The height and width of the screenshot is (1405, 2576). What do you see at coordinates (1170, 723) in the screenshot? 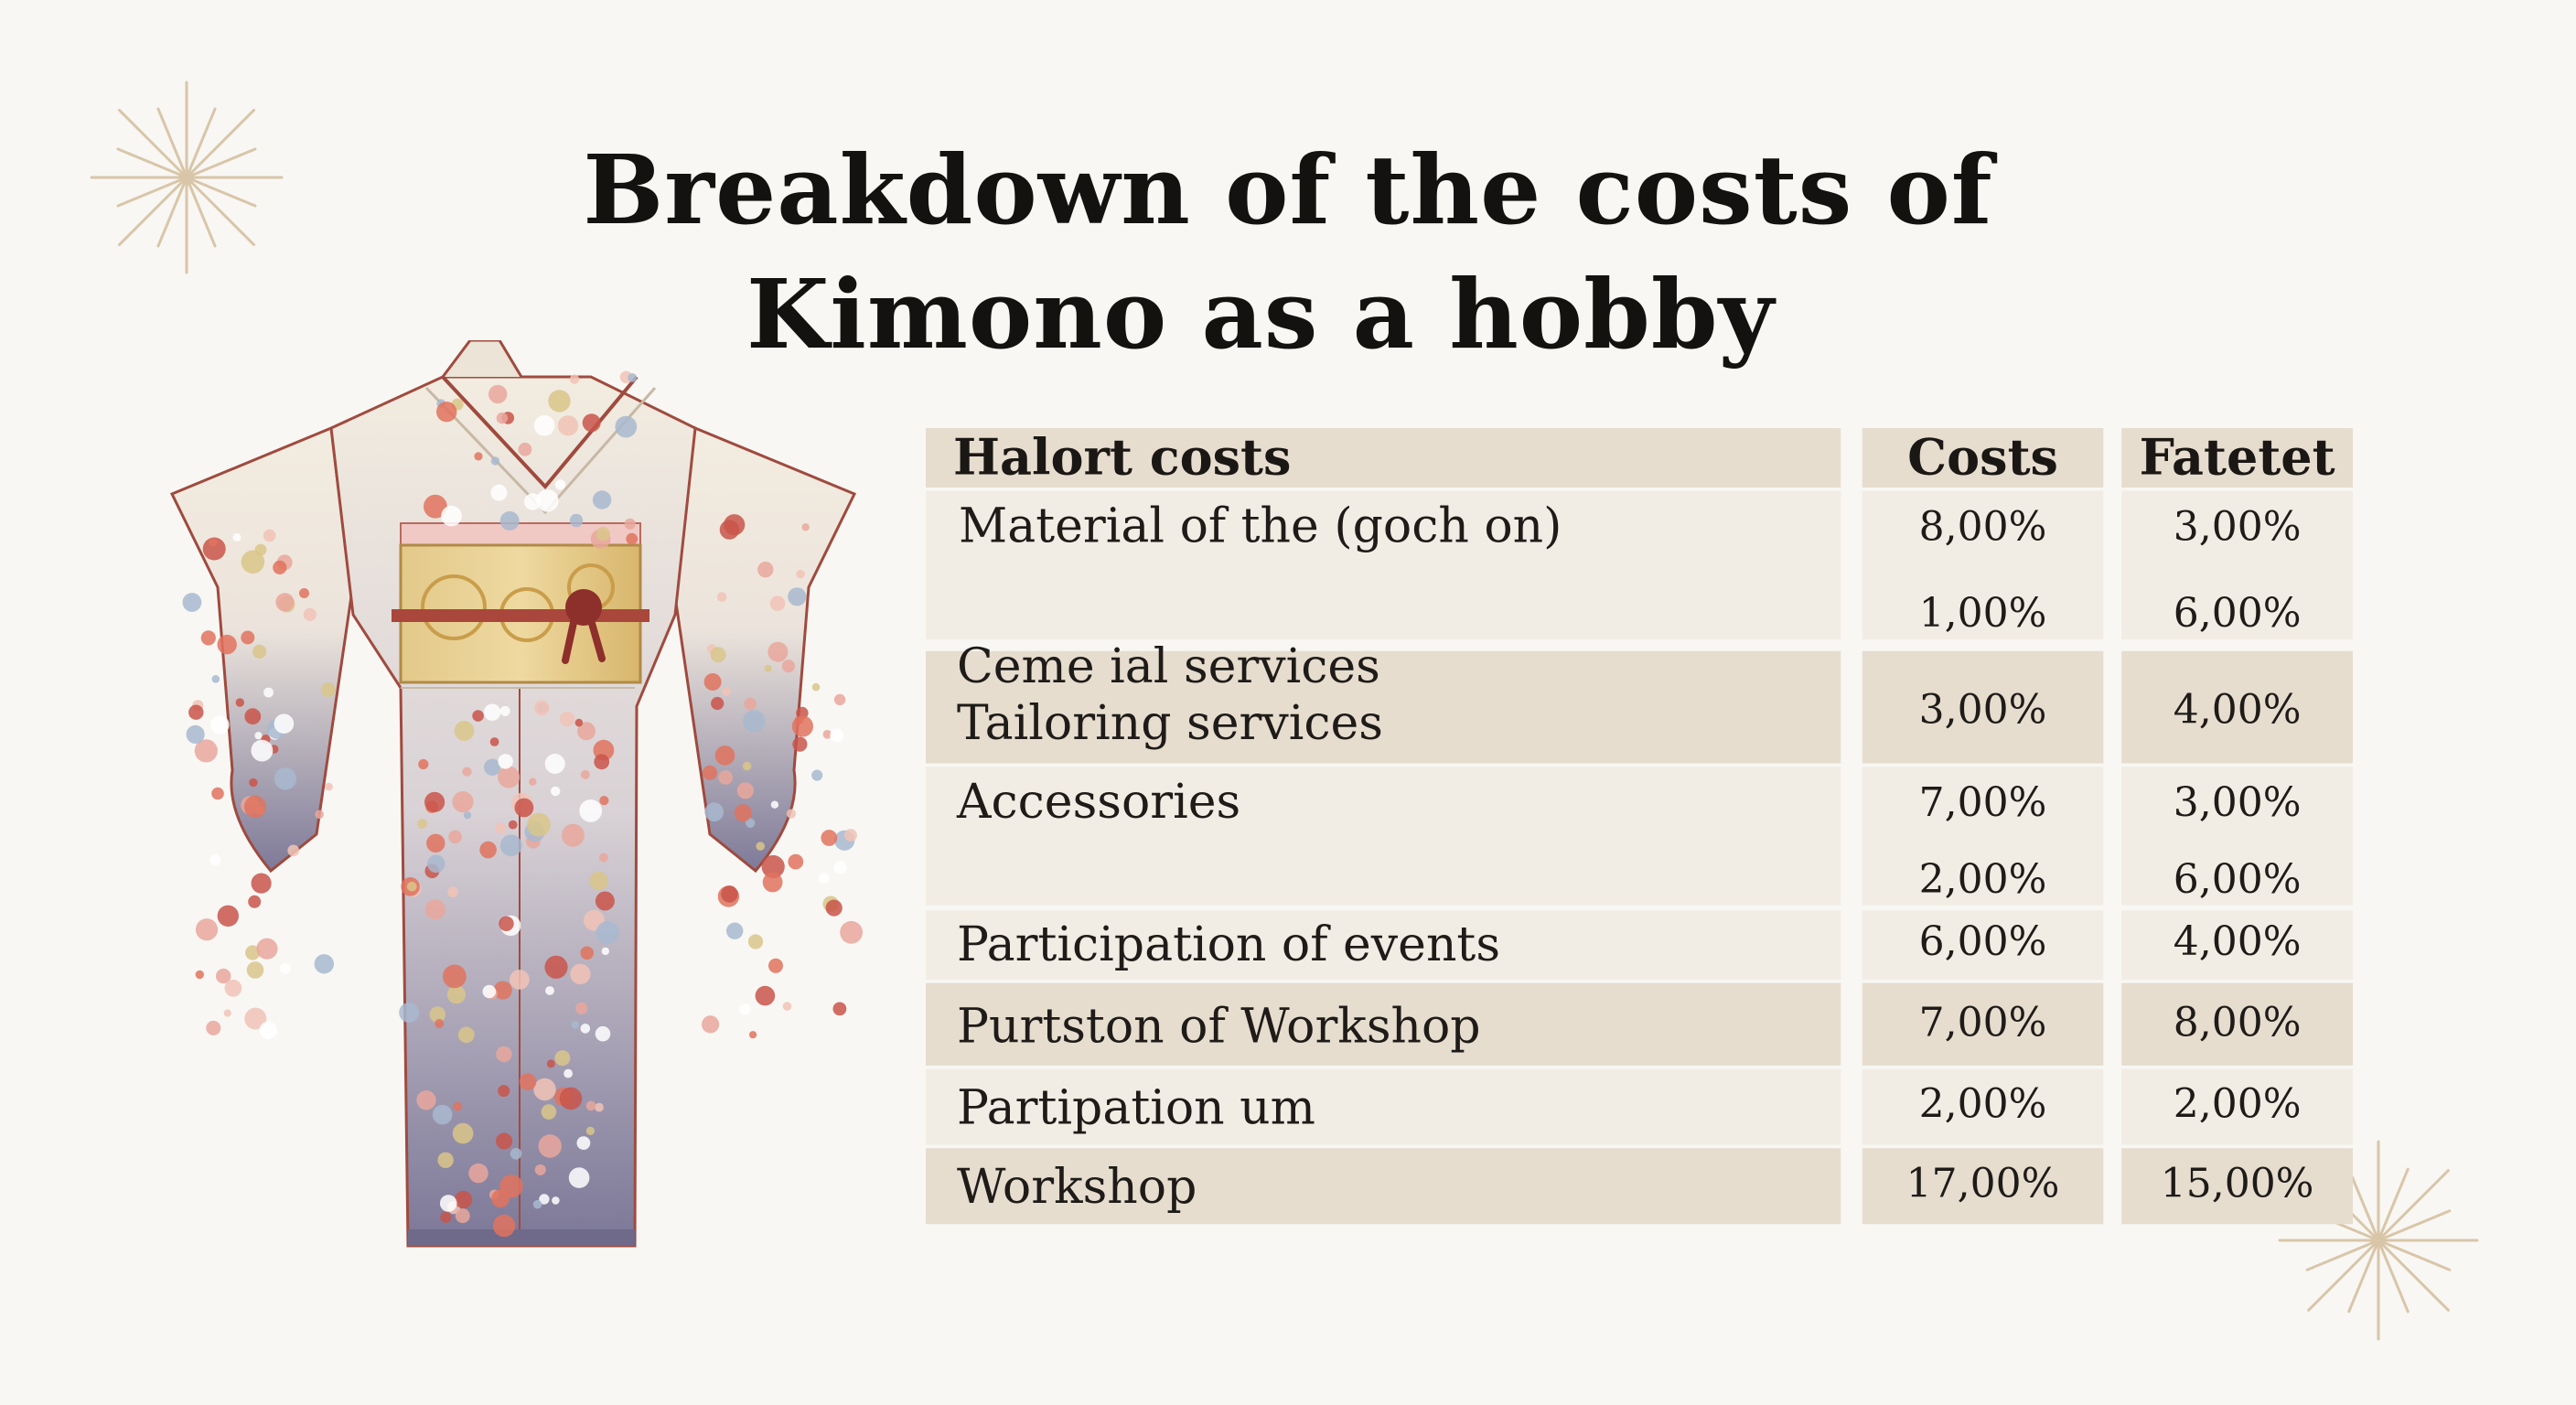
I see `row-label: Tailoring services` at bounding box center [1170, 723].